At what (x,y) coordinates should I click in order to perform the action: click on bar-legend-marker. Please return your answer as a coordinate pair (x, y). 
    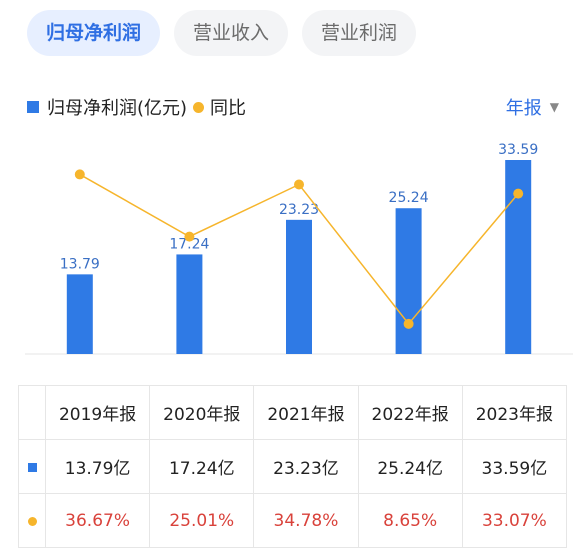
    Looking at the image, I should click on (33, 107).